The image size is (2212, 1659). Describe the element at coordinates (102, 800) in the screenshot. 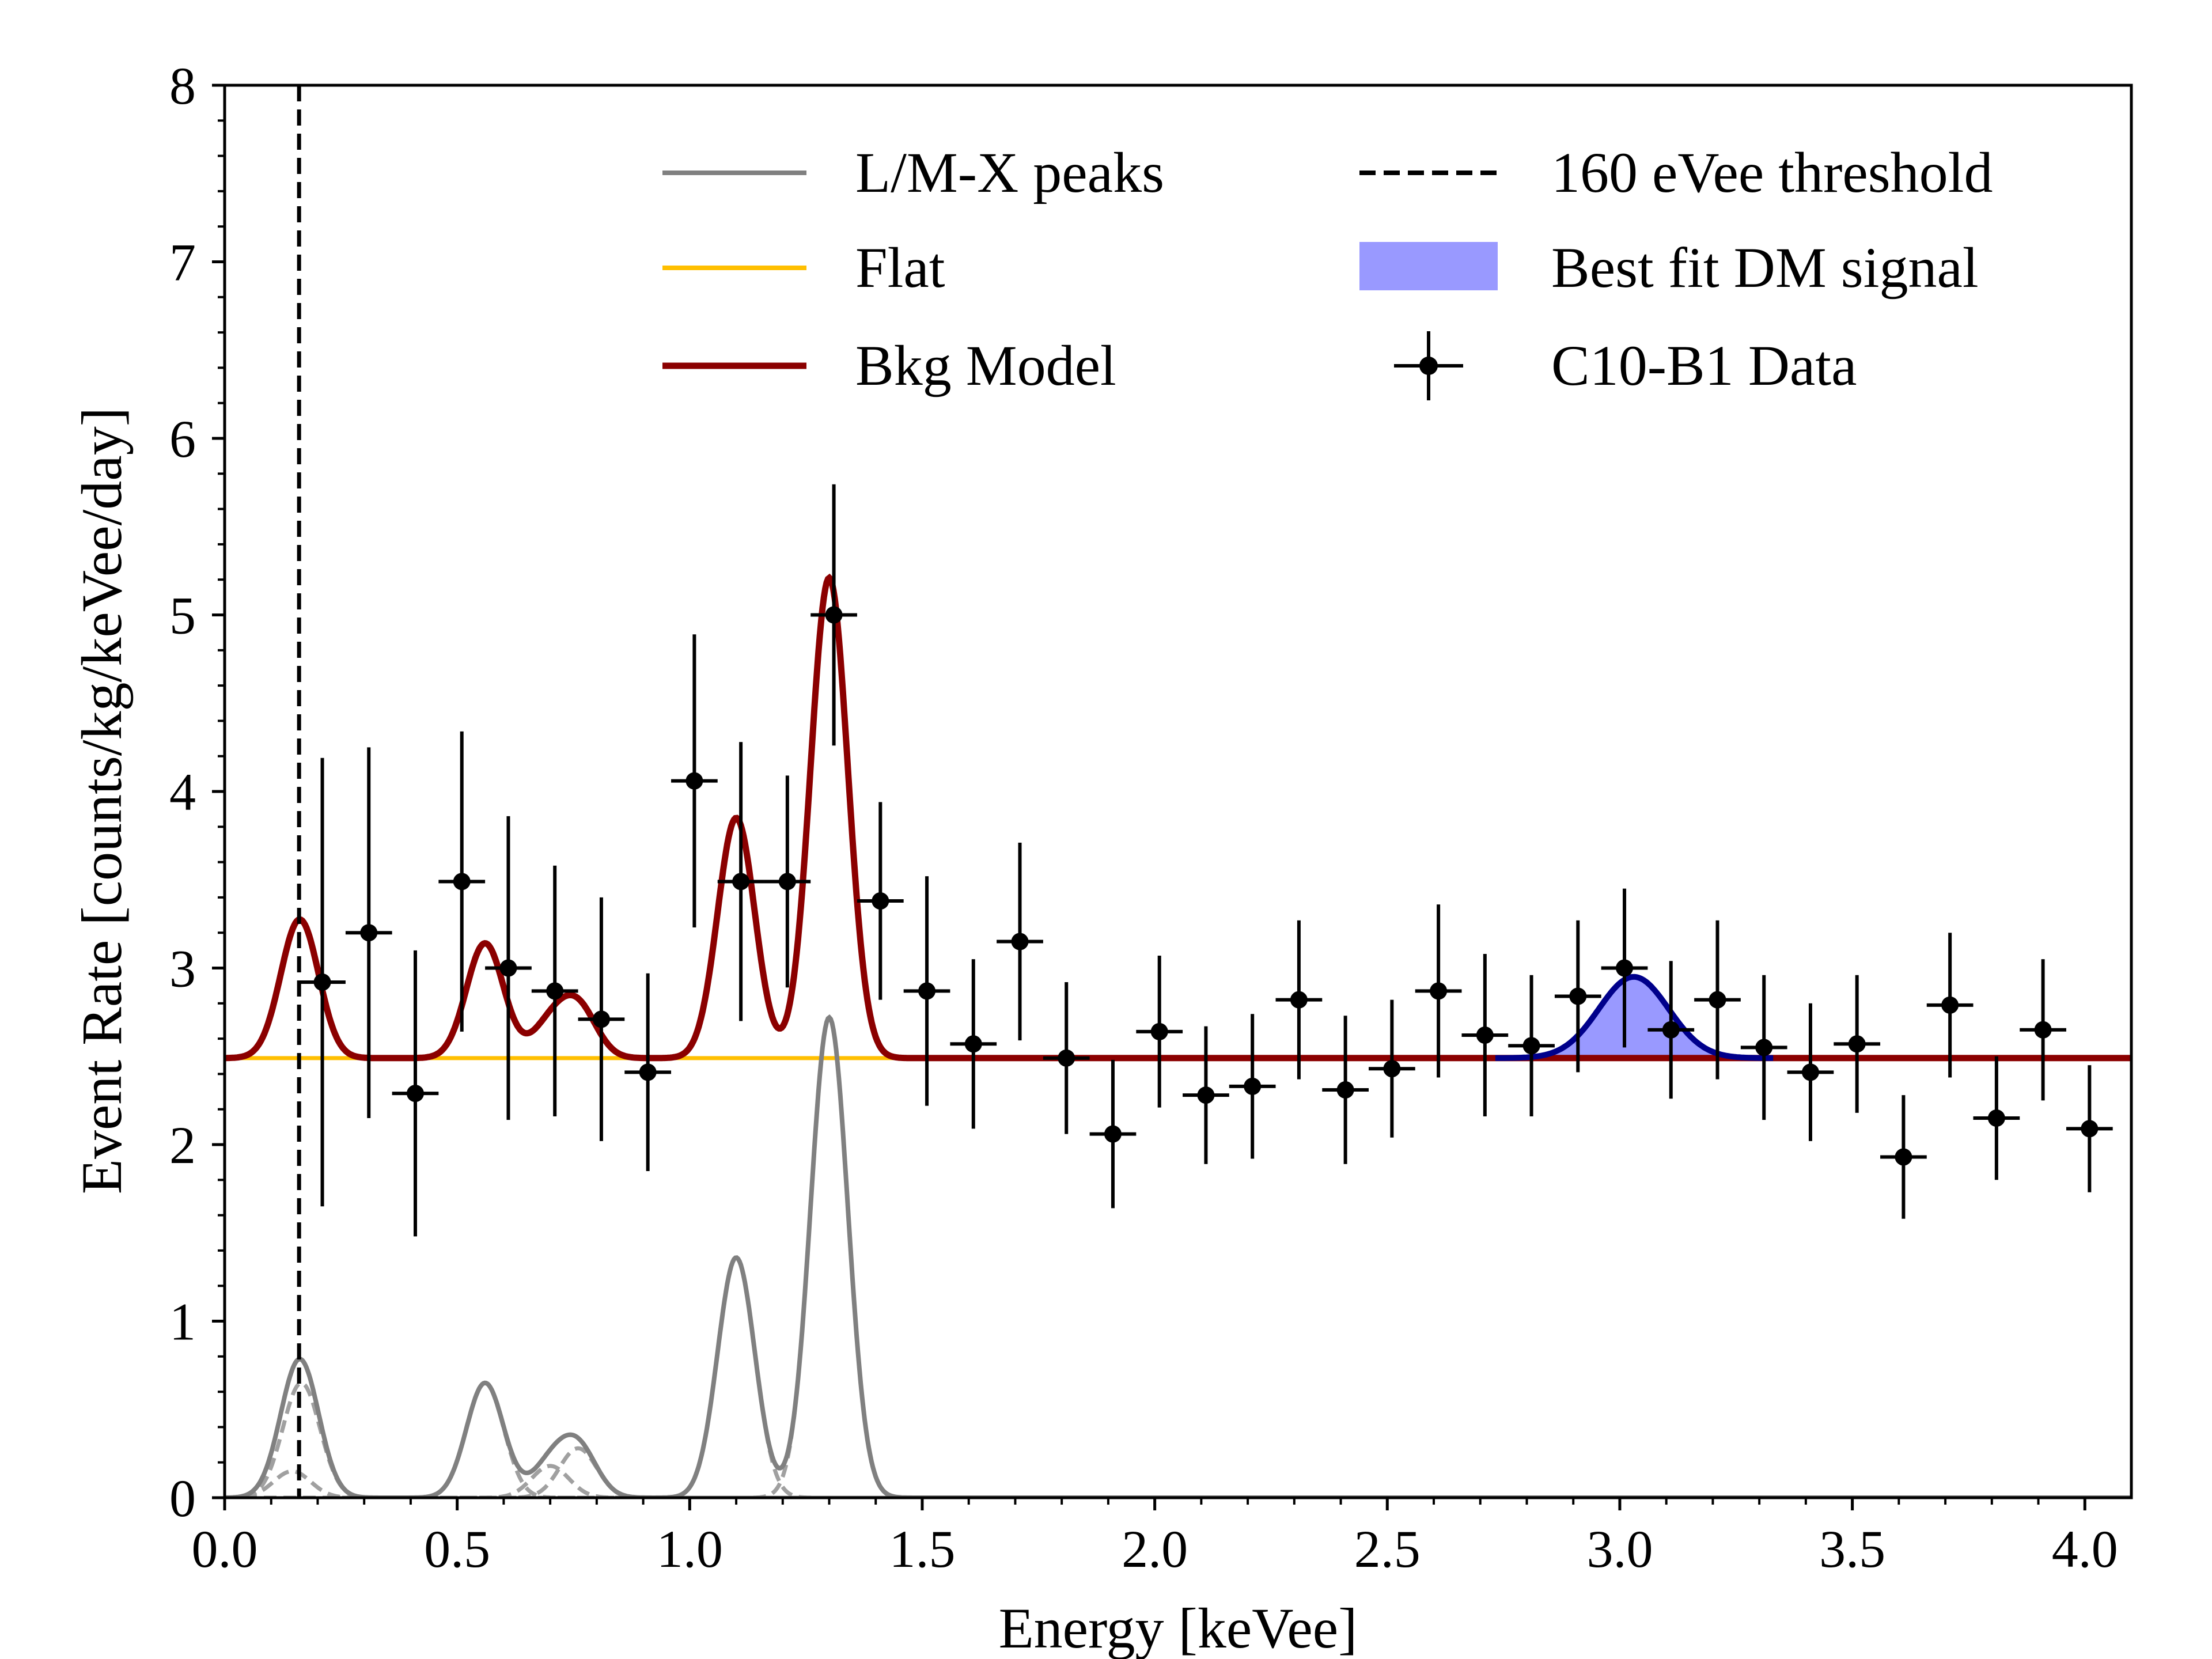

I see `y-axis-label: Event Rate [counts/kg/keVee/day]` at that location.